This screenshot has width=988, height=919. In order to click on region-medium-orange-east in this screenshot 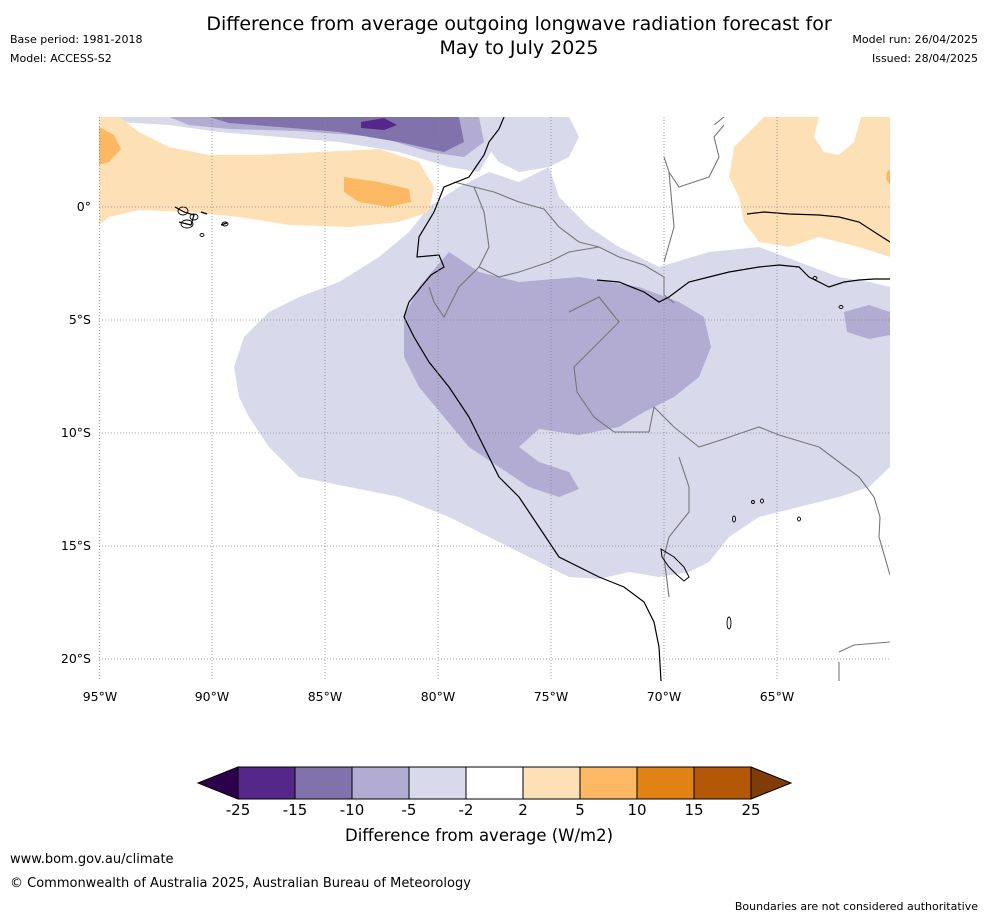, I will do `click(888, 177)`.